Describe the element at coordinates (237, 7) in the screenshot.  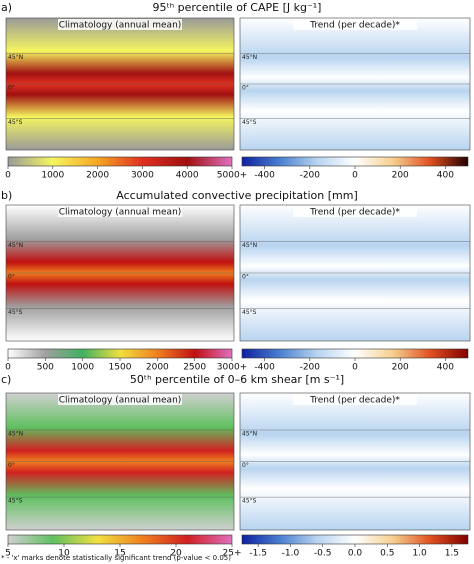
I see `panel-title: 95ᵗʰ percentile of CAPE [J kg⁻¹]` at that location.